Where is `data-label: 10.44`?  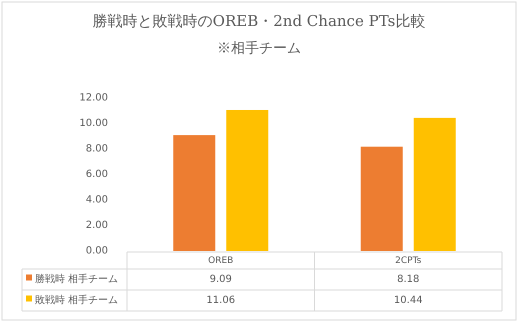 data-label: 10.44 is located at coordinates (408, 300).